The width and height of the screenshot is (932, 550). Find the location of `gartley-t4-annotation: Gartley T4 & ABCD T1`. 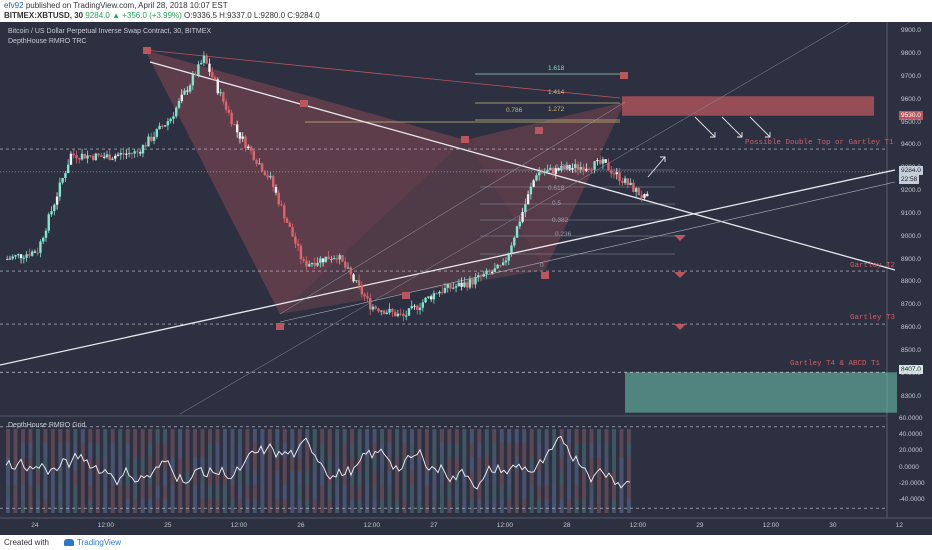

gartley-t4-annotation: Gartley T4 & ABCD T1 is located at coordinates (835, 364).